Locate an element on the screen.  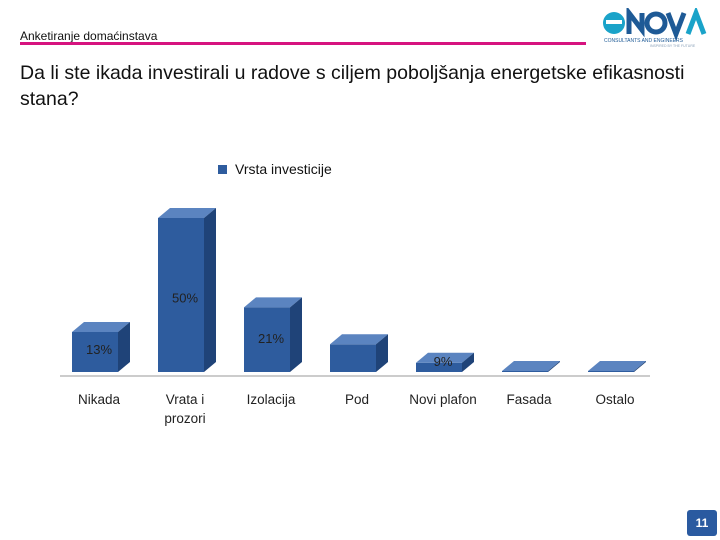
data-label: 9% is located at coordinates (443, 361).